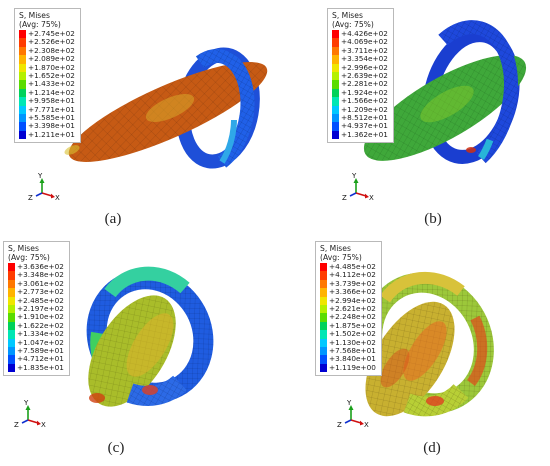  I want to click on legend-value: +2.308e+02, so click(51, 50).